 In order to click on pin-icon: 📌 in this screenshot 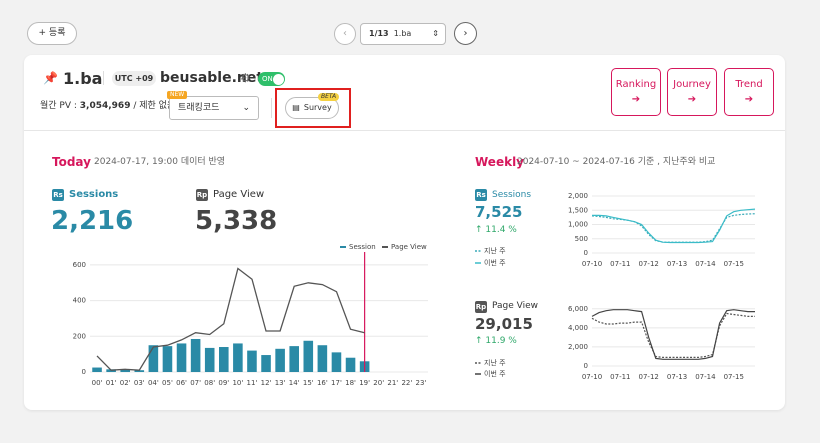, I will do `click(50, 78)`.